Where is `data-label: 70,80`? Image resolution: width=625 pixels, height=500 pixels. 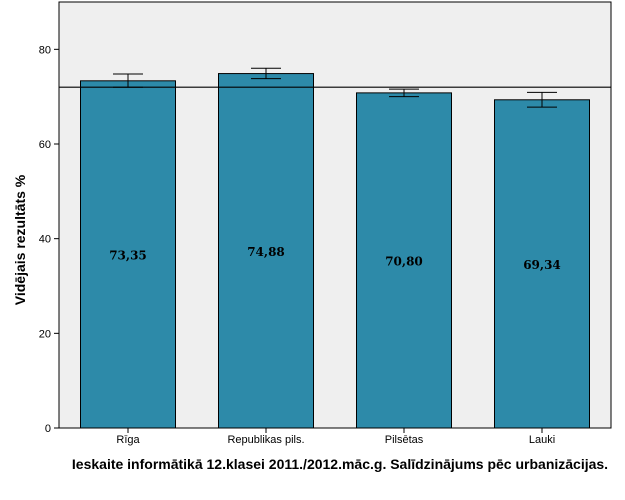 data-label: 70,80 is located at coordinates (404, 261).